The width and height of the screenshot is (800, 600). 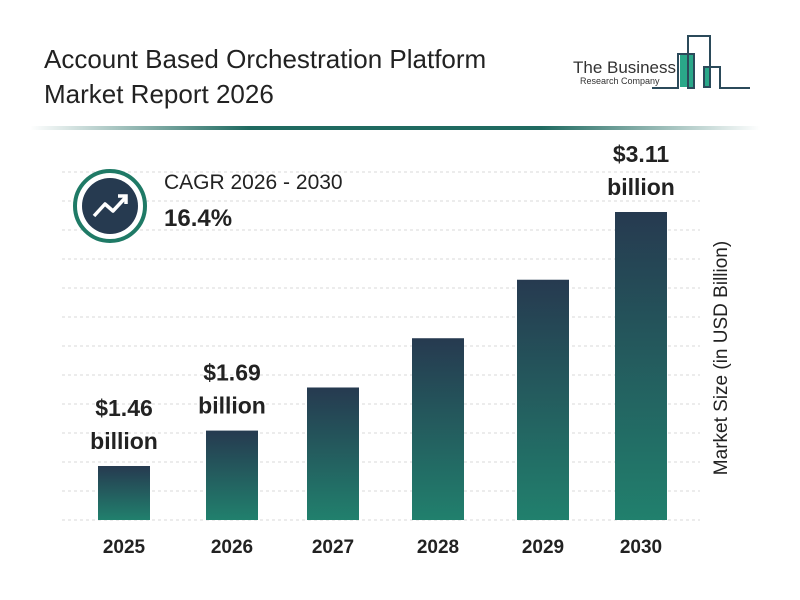 I want to click on data-label-value: $3.11, so click(x=641, y=154).